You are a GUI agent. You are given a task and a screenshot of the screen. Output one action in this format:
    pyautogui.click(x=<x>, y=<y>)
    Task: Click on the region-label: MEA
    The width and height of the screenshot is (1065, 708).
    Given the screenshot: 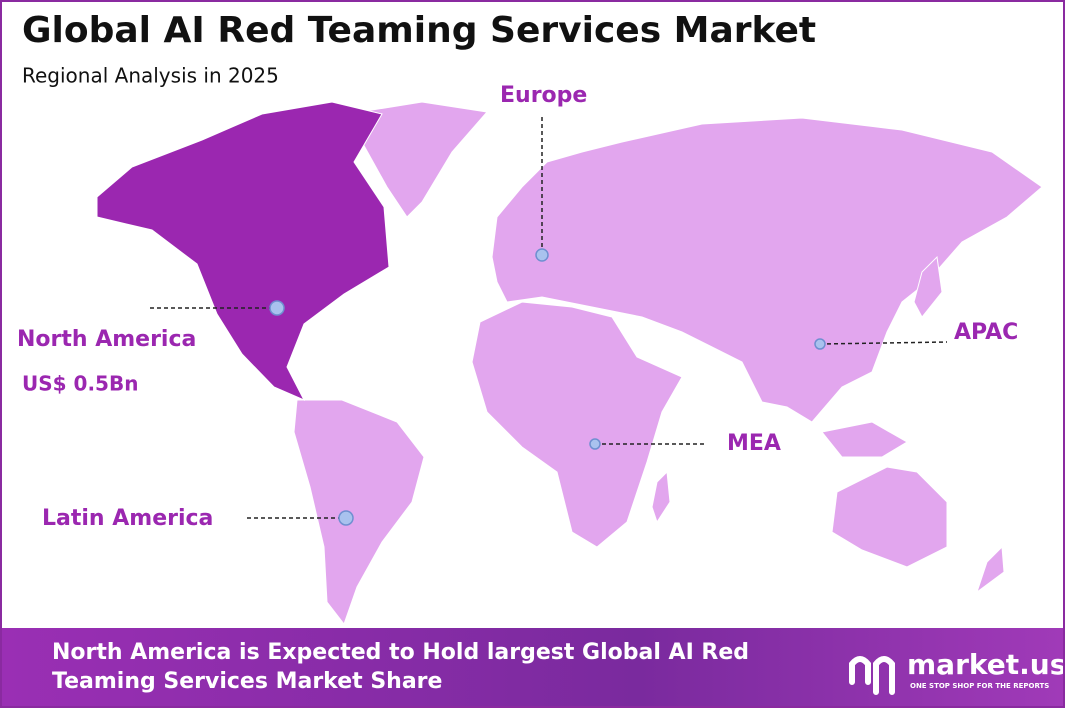 What is the action you would take?
    pyautogui.click(x=754, y=443)
    